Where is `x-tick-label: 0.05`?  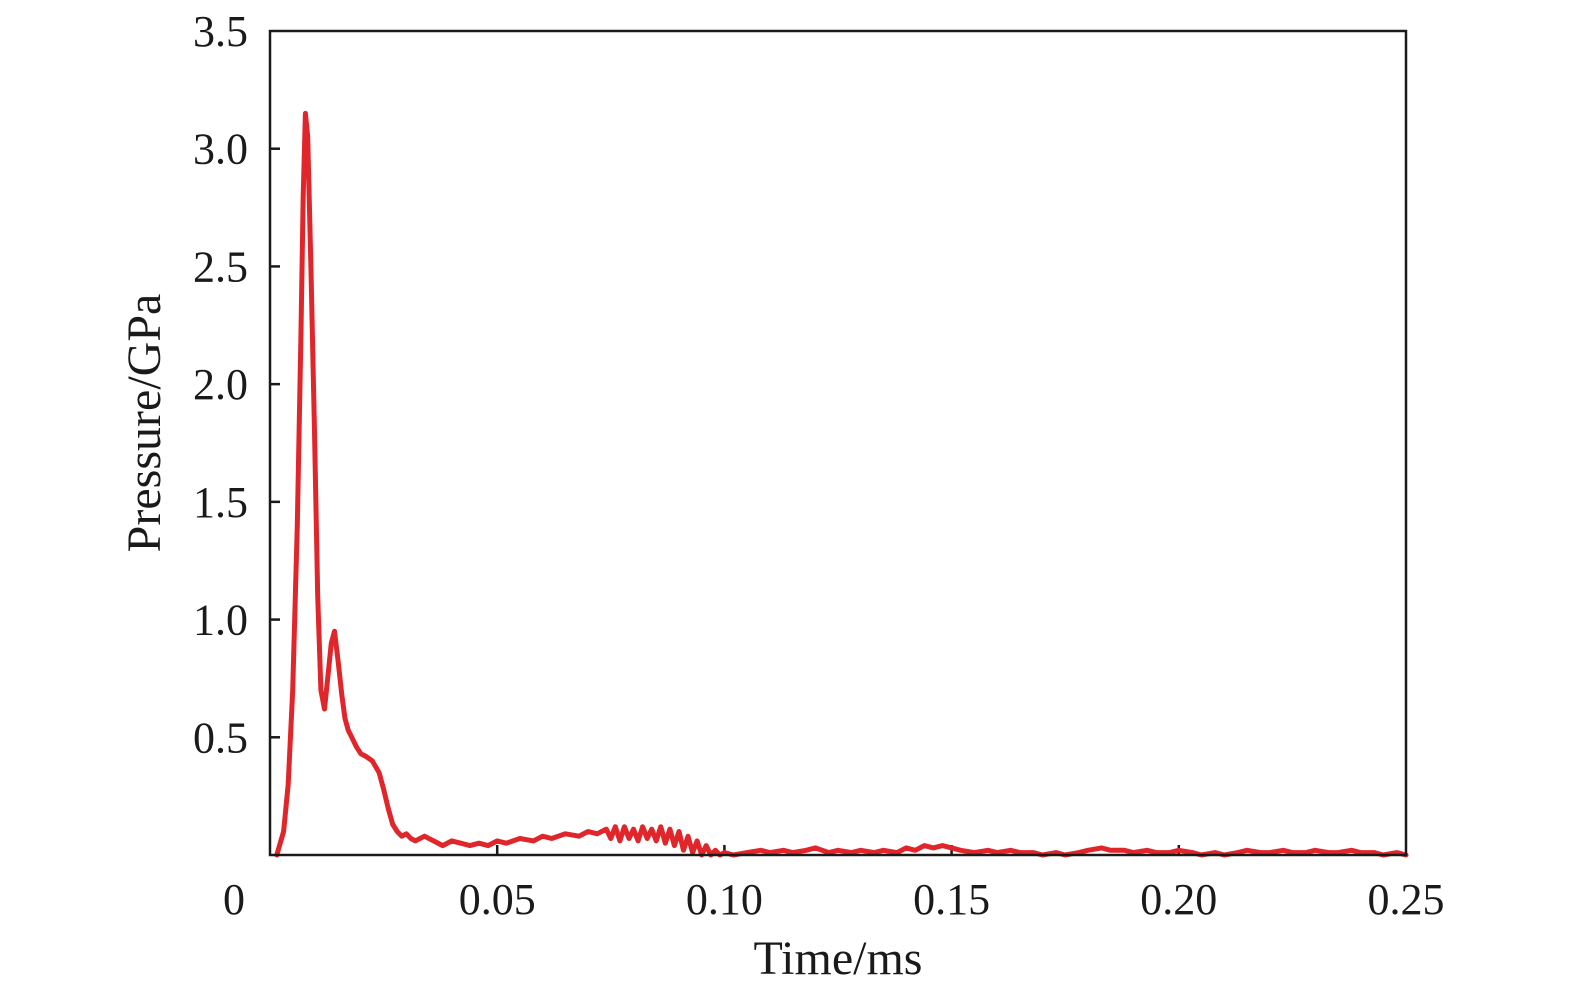 x-tick-label: 0.05 is located at coordinates (497, 899).